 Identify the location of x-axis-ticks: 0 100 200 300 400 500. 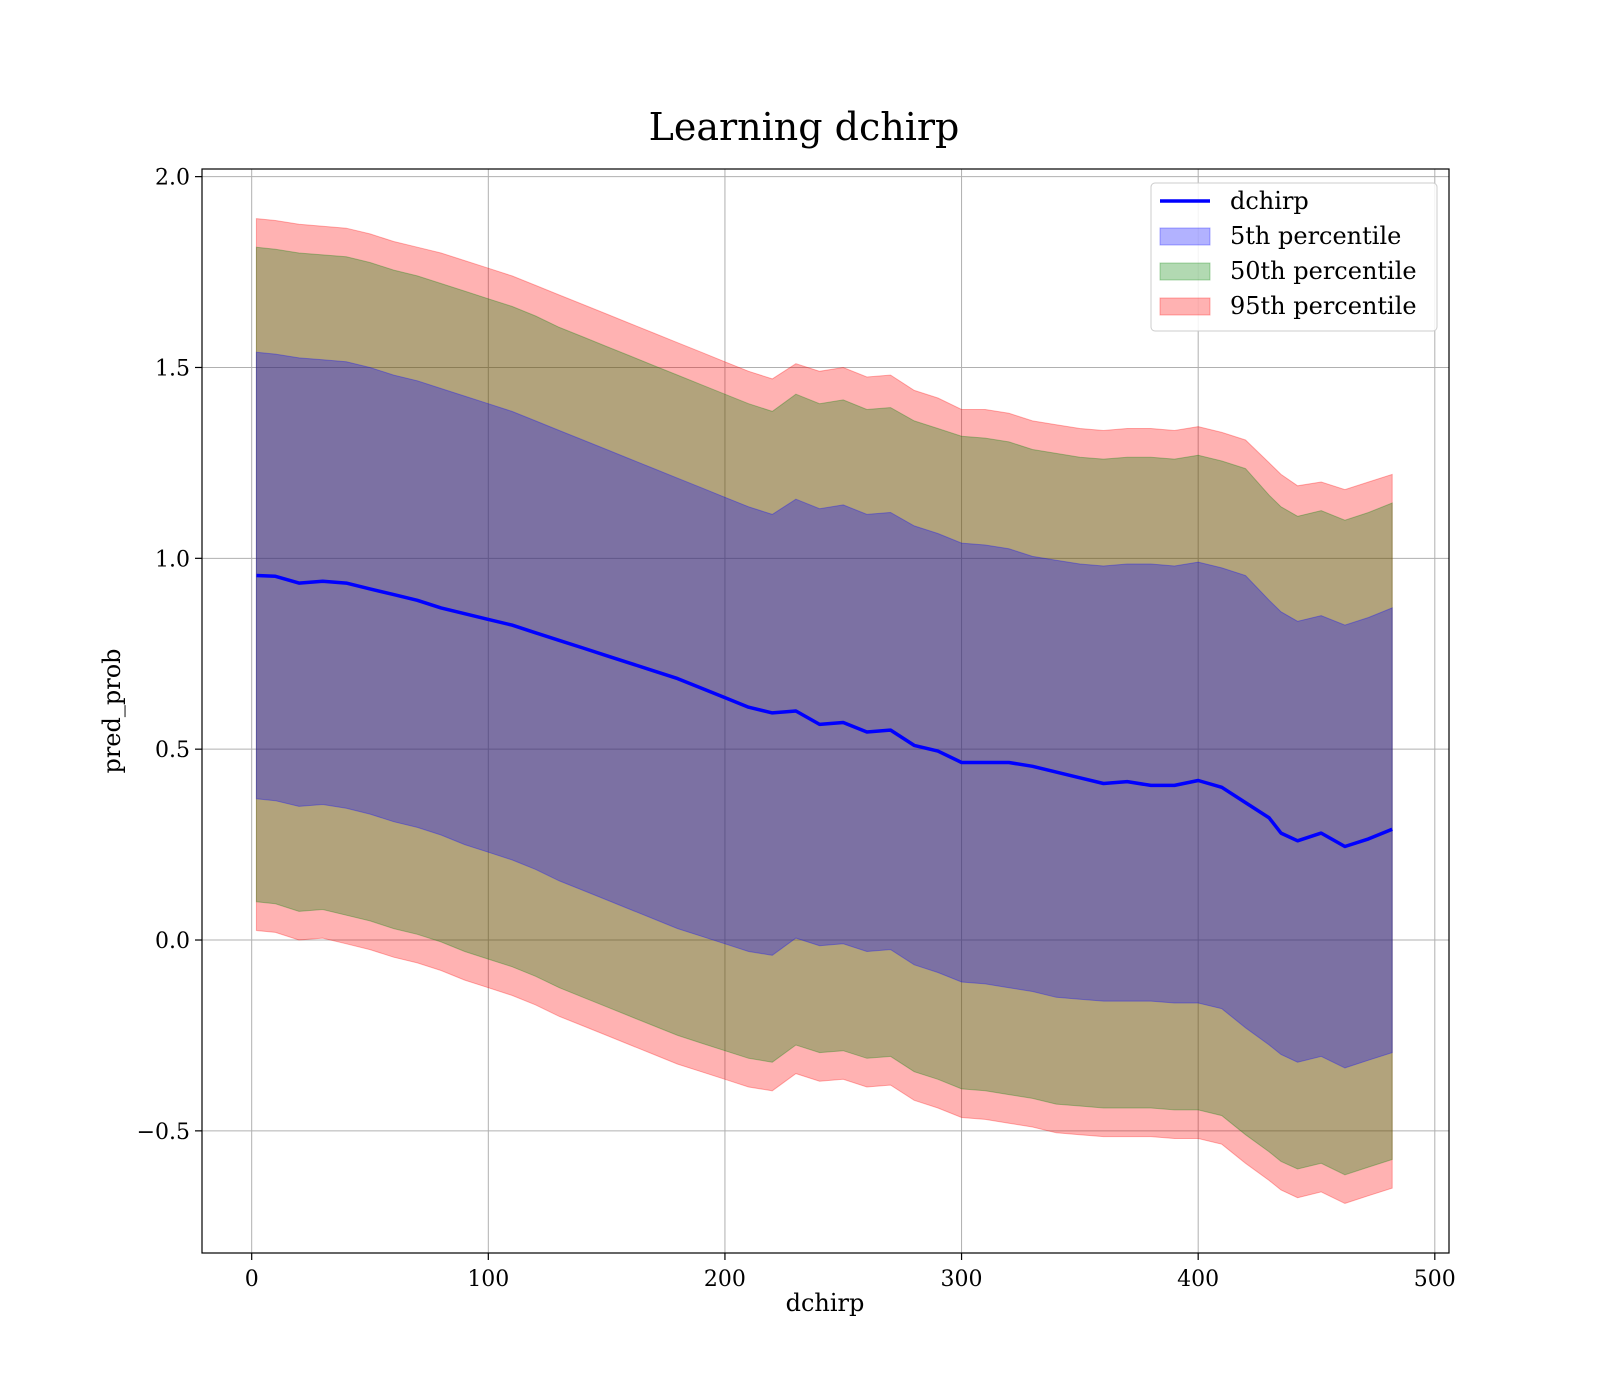
(850, 1272).